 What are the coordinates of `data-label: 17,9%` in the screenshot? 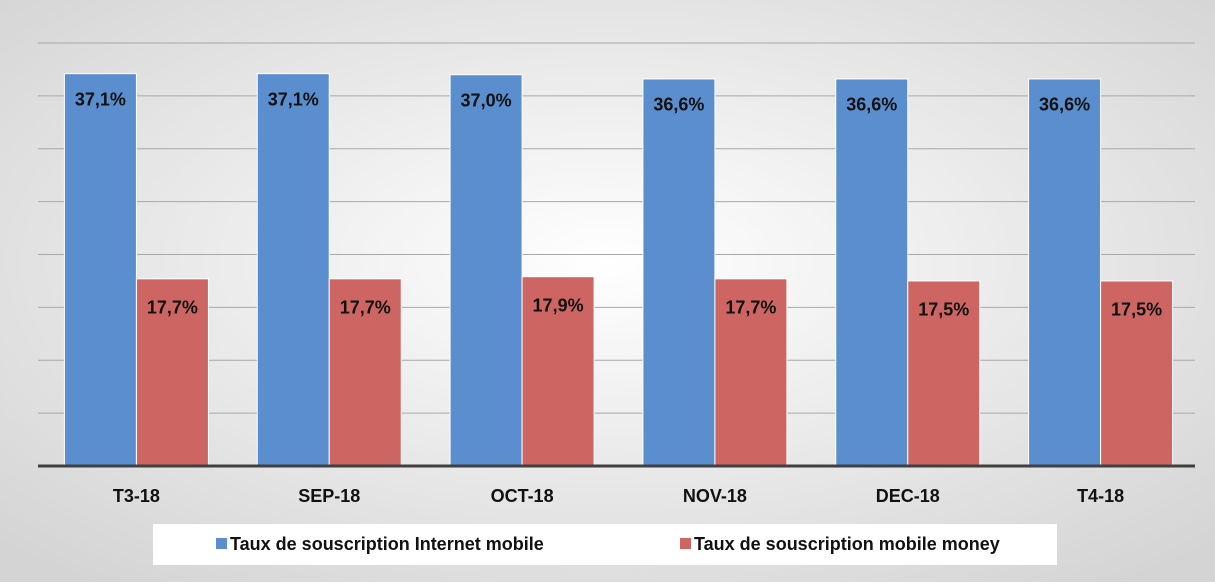 It's located at (558, 305).